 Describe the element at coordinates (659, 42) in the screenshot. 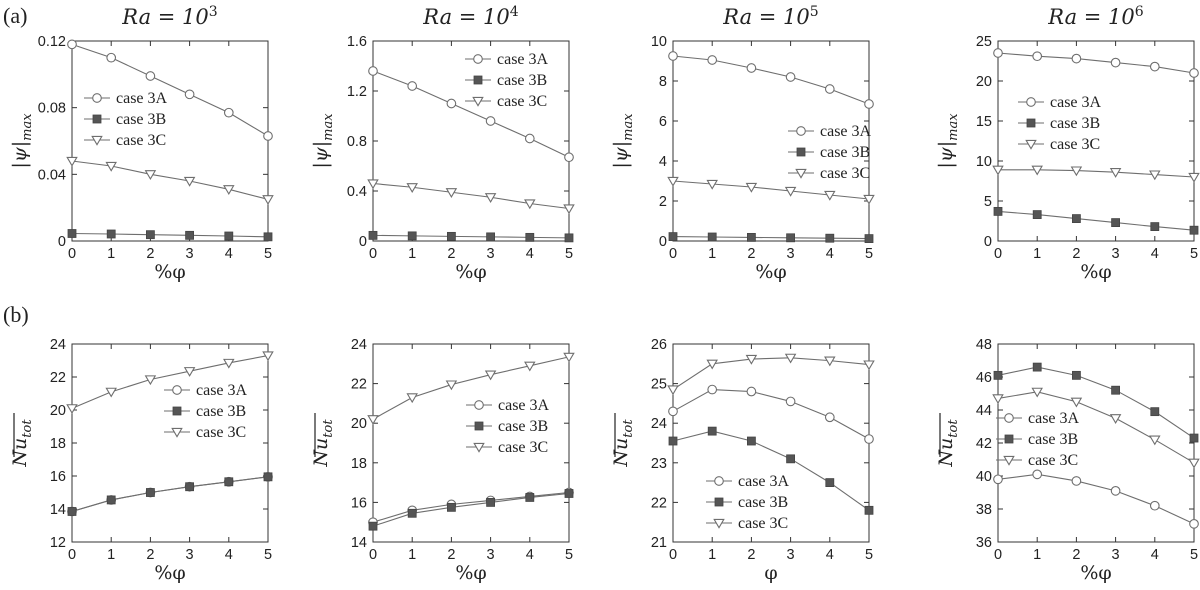

I see `y-tick-label: 10` at that location.